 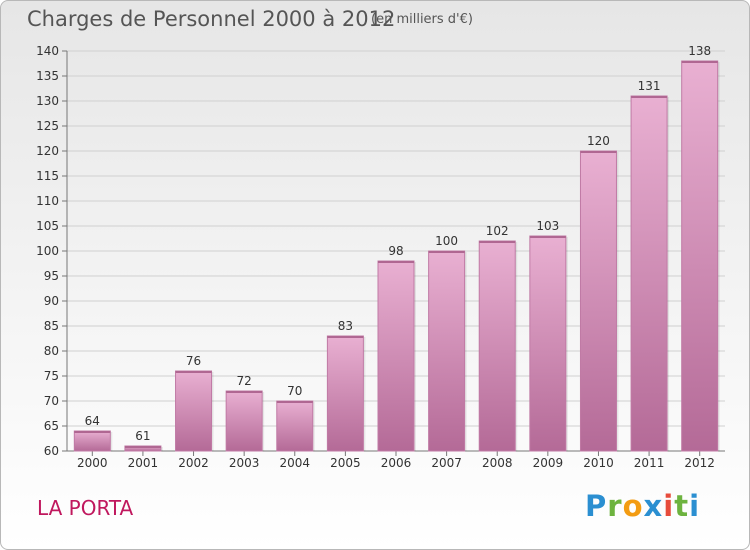 What do you see at coordinates (294, 391) in the screenshot?
I see `data-label: 70` at bounding box center [294, 391].